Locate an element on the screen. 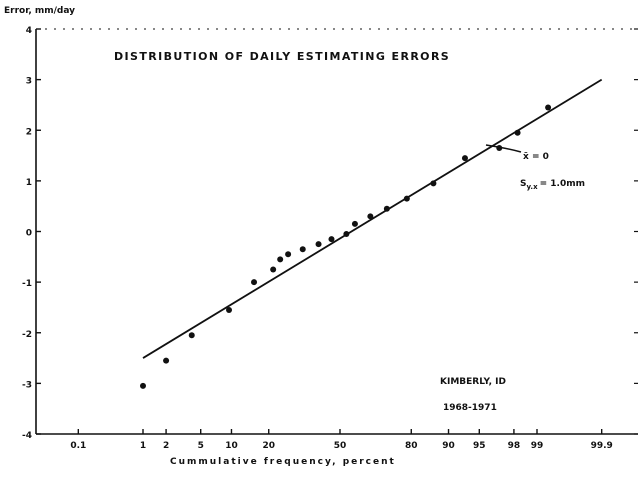  x-tick-label: 1 is located at coordinates (143, 446).